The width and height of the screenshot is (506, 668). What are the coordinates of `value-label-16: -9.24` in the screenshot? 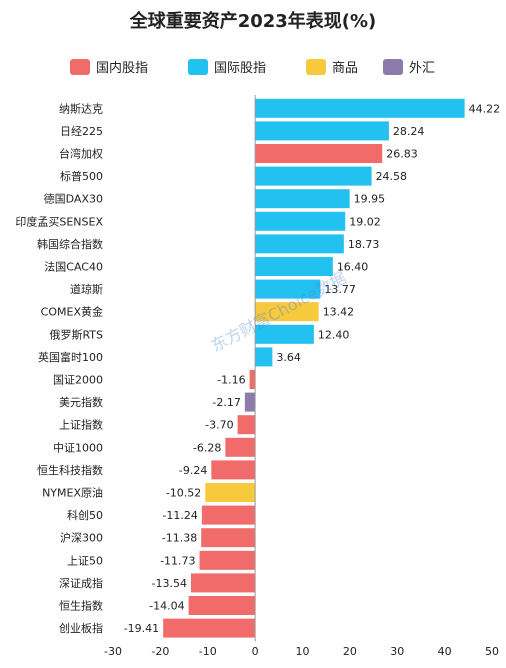 It's located at (193, 470).